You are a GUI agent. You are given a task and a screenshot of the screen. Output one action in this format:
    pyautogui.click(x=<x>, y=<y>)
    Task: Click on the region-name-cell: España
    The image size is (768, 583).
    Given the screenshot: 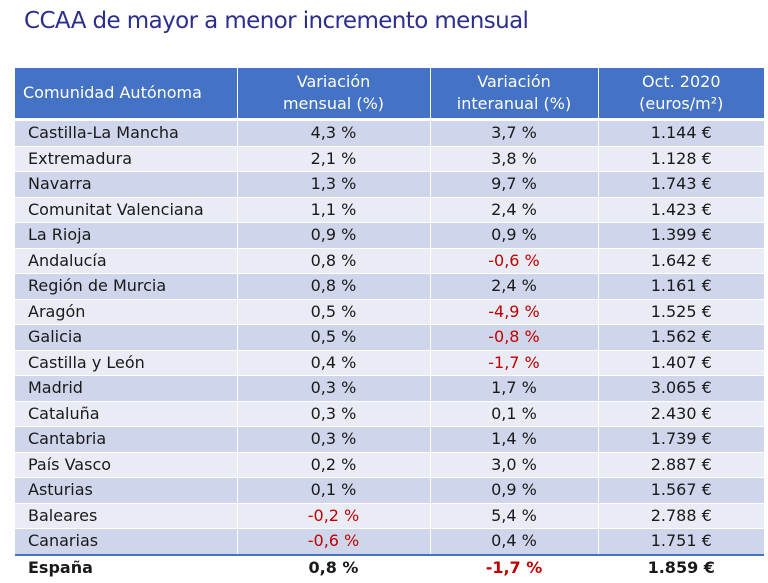 What is the action you would take?
    pyautogui.click(x=126, y=566)
    